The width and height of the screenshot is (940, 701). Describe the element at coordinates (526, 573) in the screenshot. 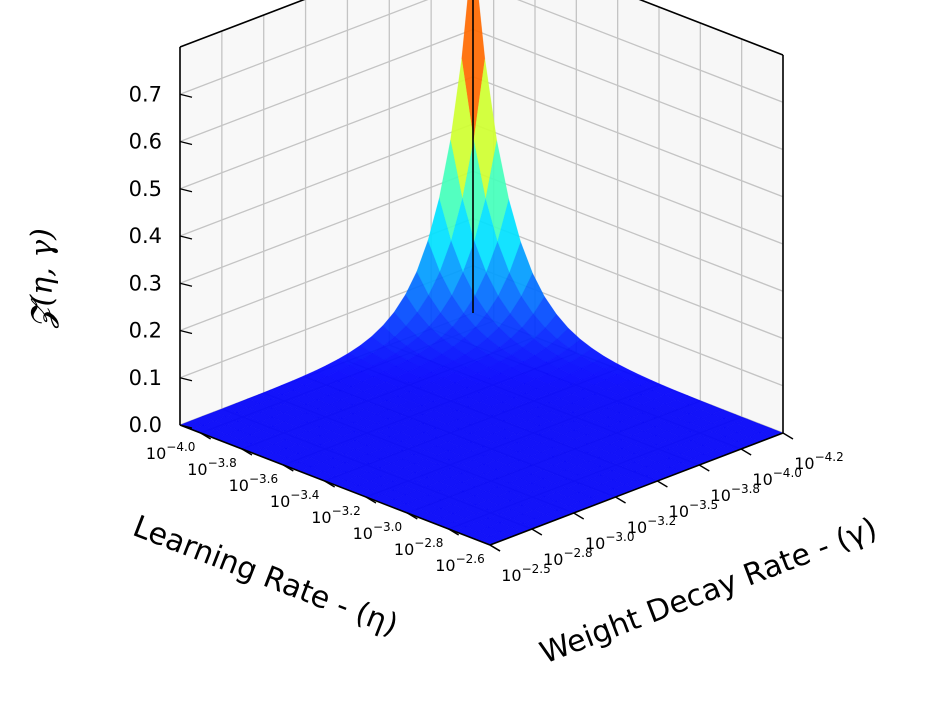

I see `y-tick-label: 10−2.5` at that location.